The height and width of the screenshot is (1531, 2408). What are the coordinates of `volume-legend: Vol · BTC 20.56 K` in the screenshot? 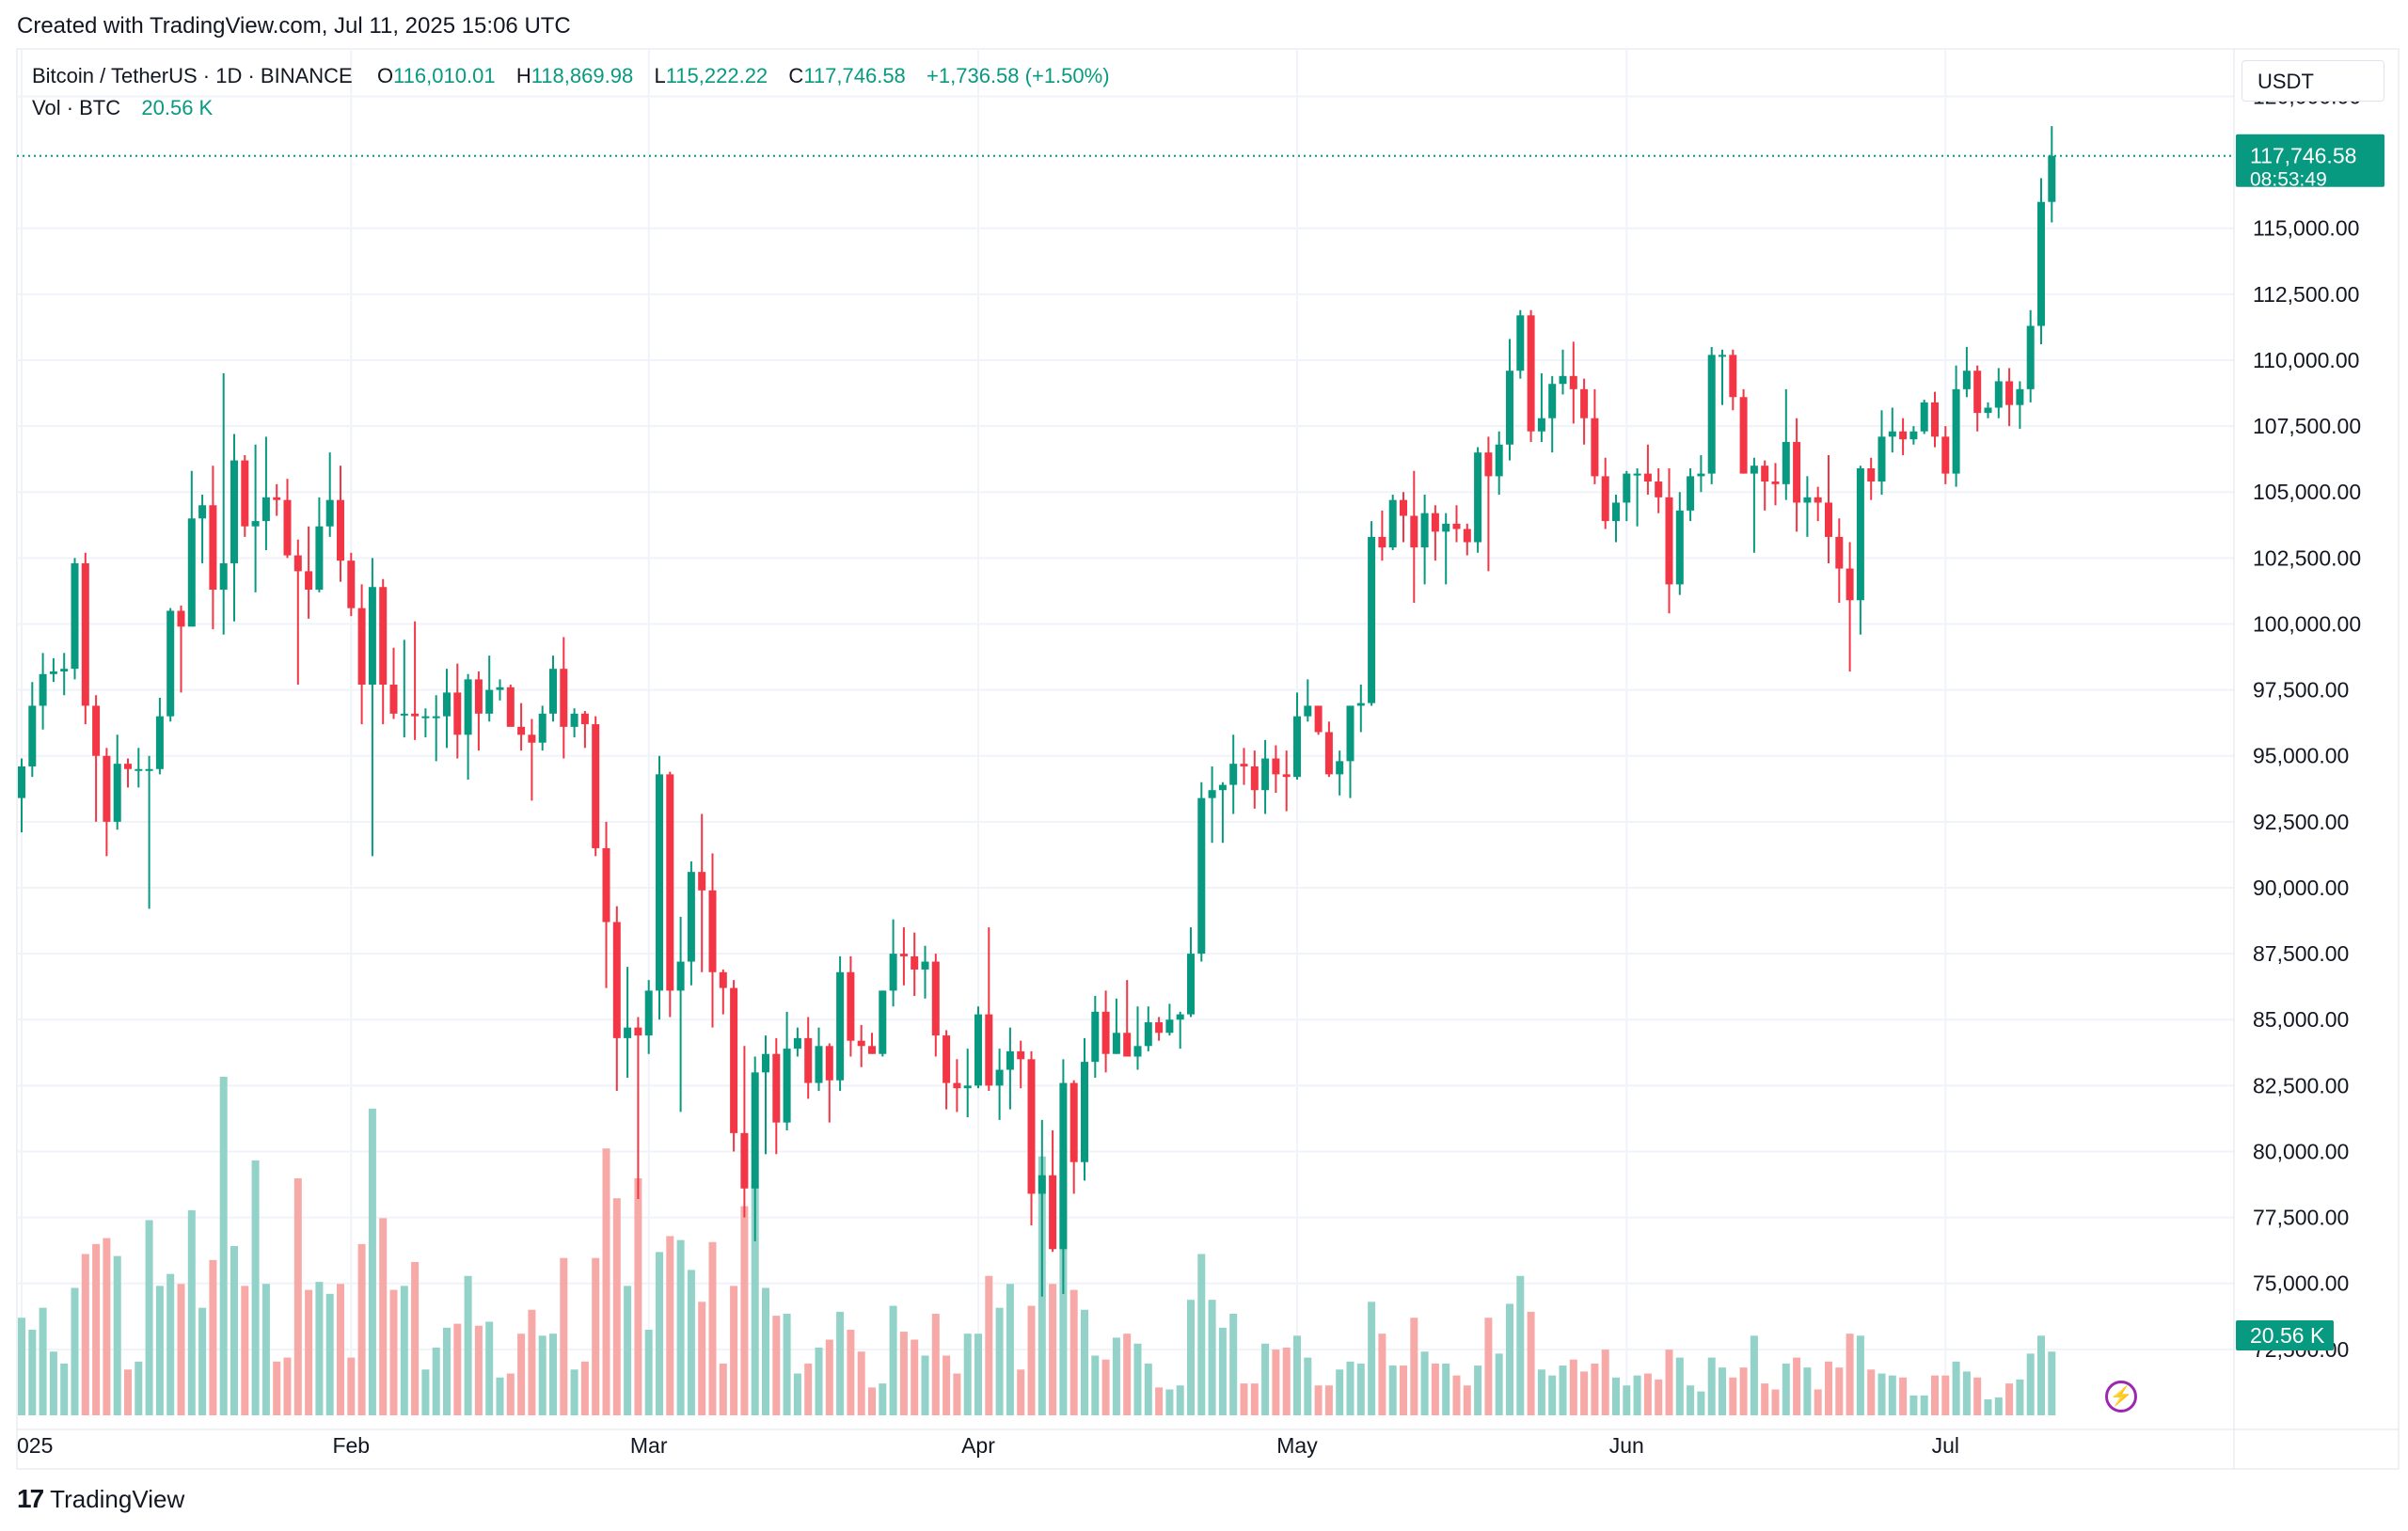 It's located at (123, 108).